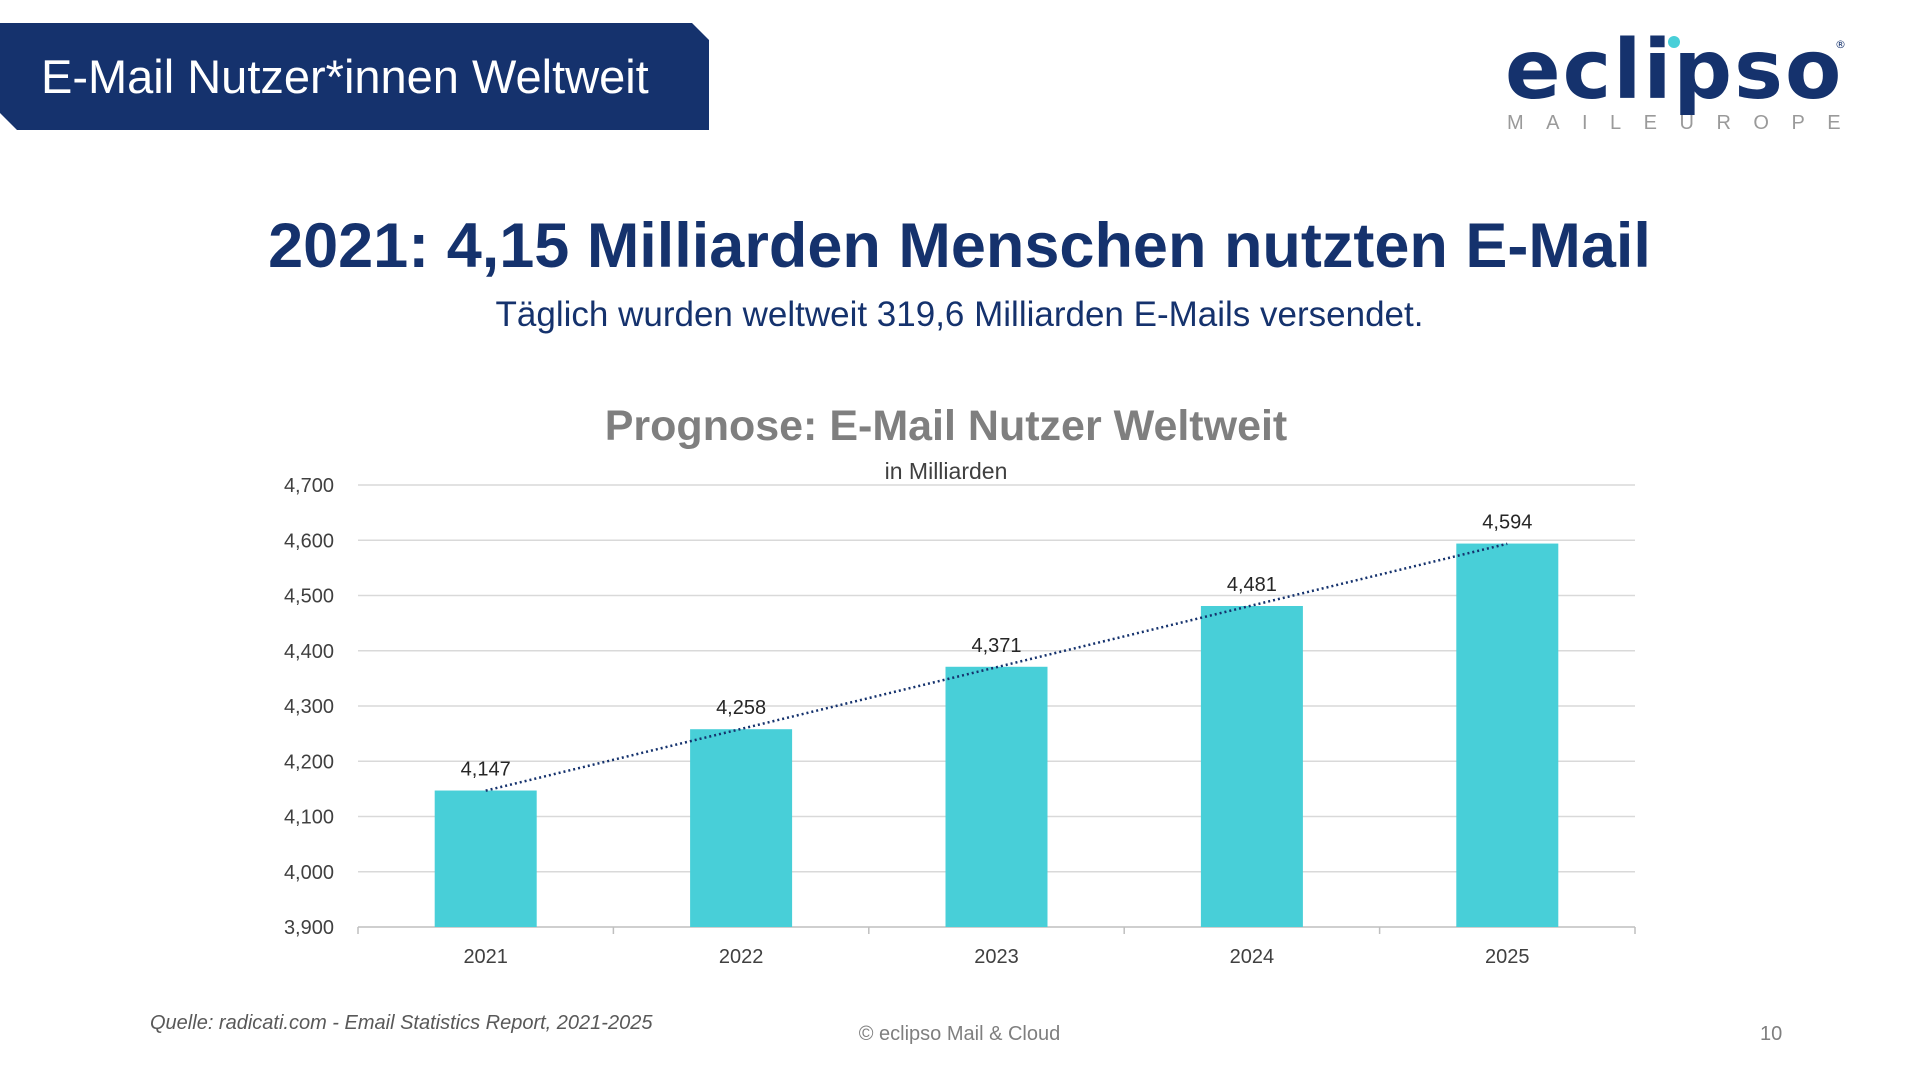 The height and width of the screenshot is (1080, 1919). Describe the element at coordinates (309, 652) in the screenshot. I see `y-tick-label: 4,400` at that location.